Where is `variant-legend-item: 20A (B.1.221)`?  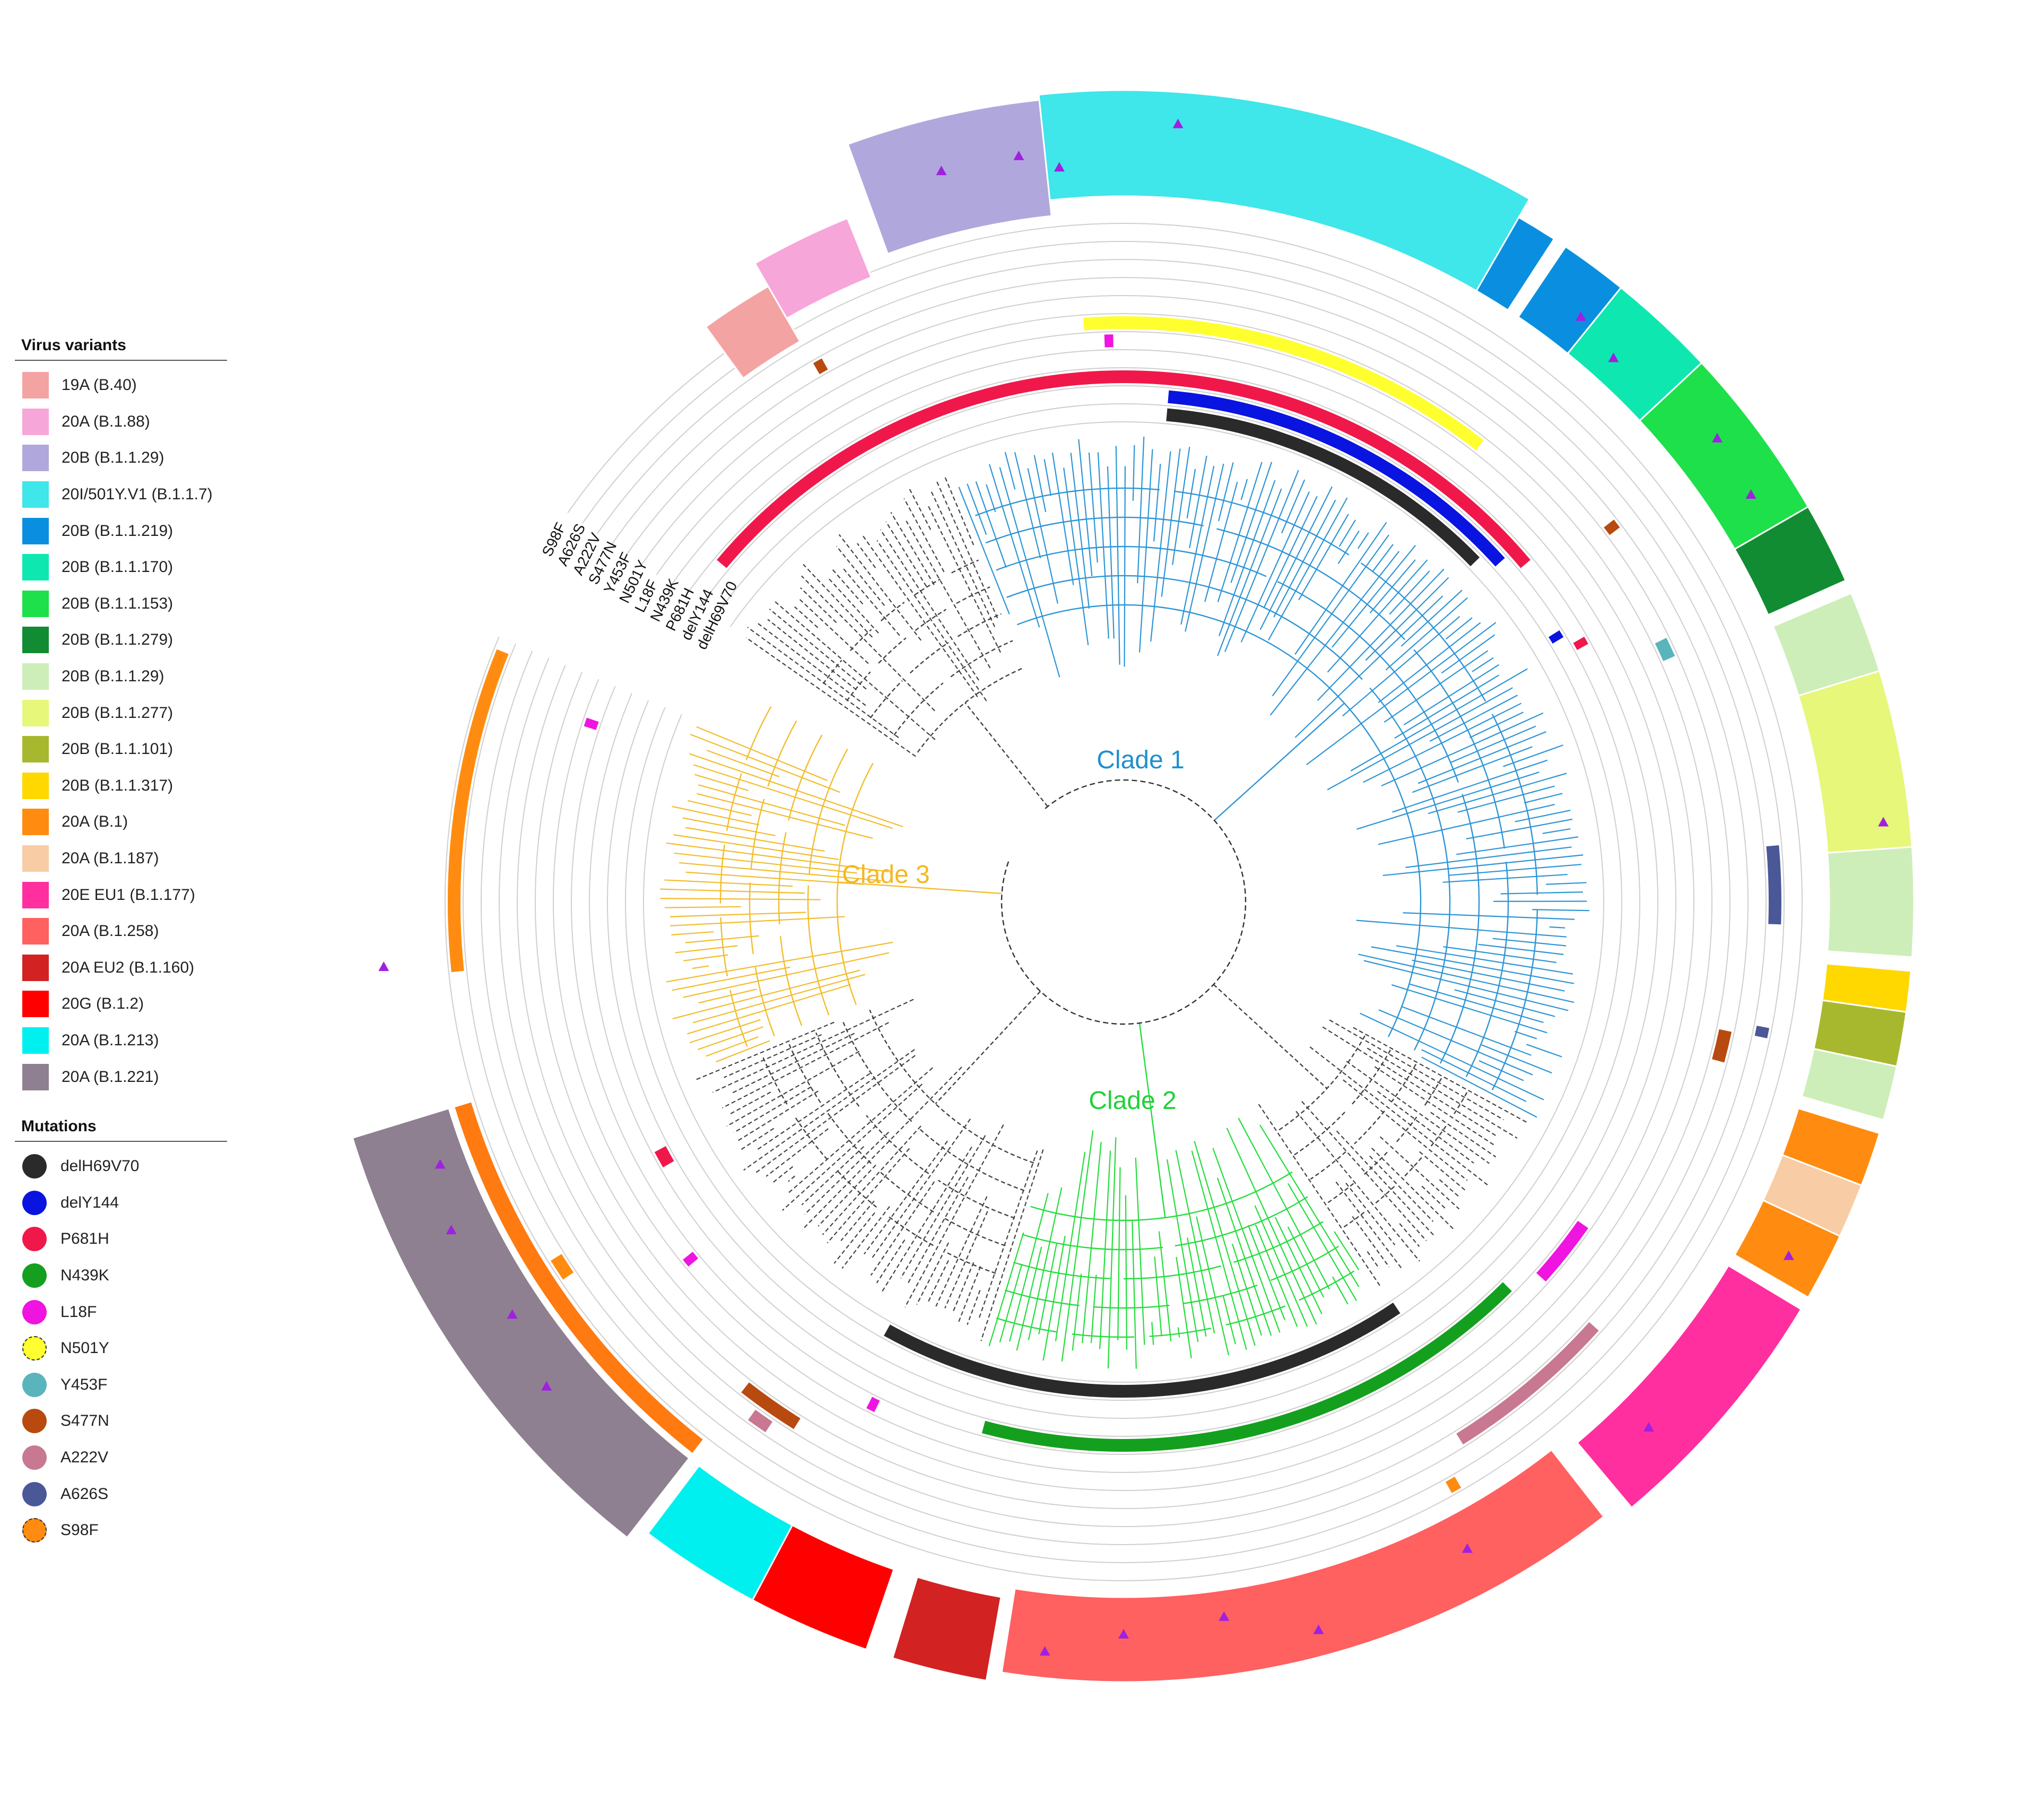
variant-legend-item: 20A (B.1.221) is located at coordinates (121, 1077).